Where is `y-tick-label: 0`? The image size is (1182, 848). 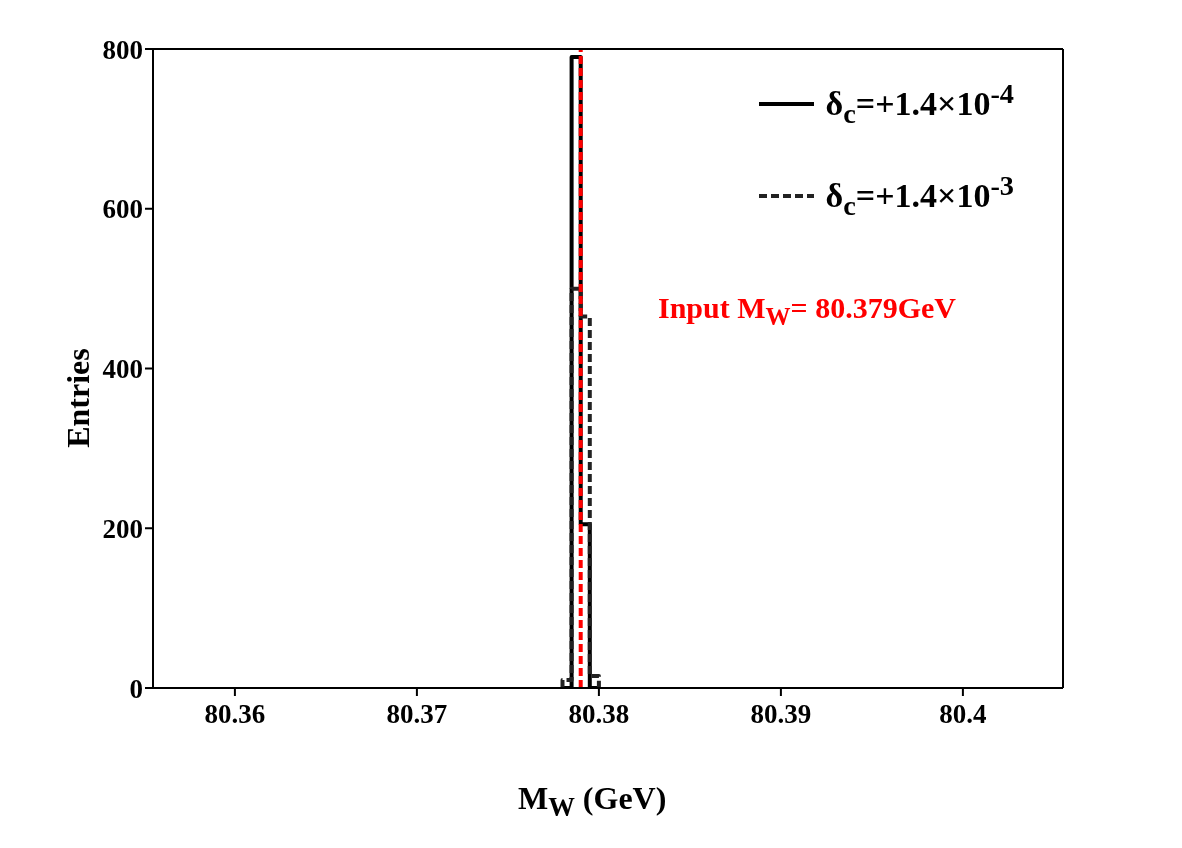 y-tick-label: 0 is located at coordinates (136, 688).